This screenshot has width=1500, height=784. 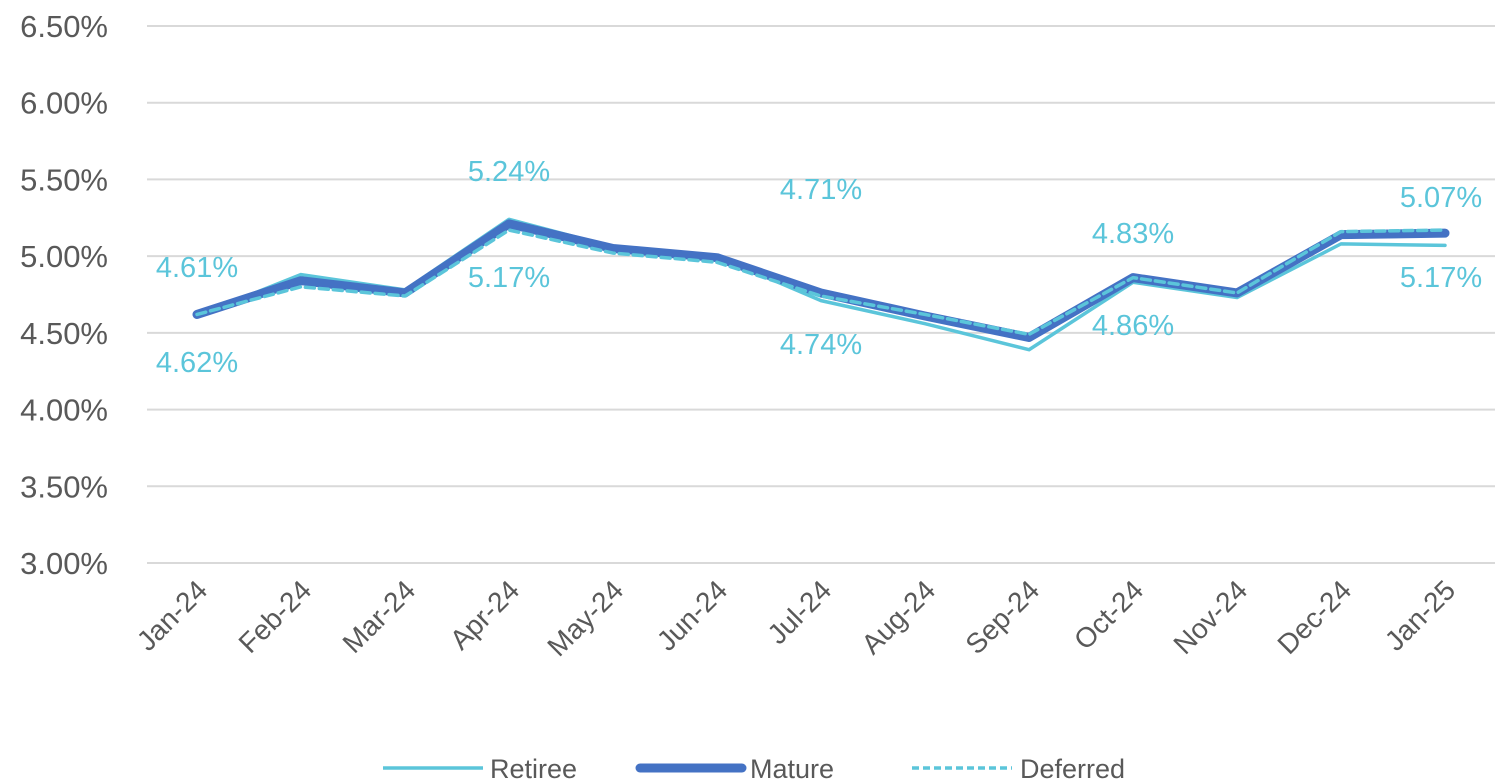 I want to click on x-tick-label: May-24, so click(x=585, y=618).